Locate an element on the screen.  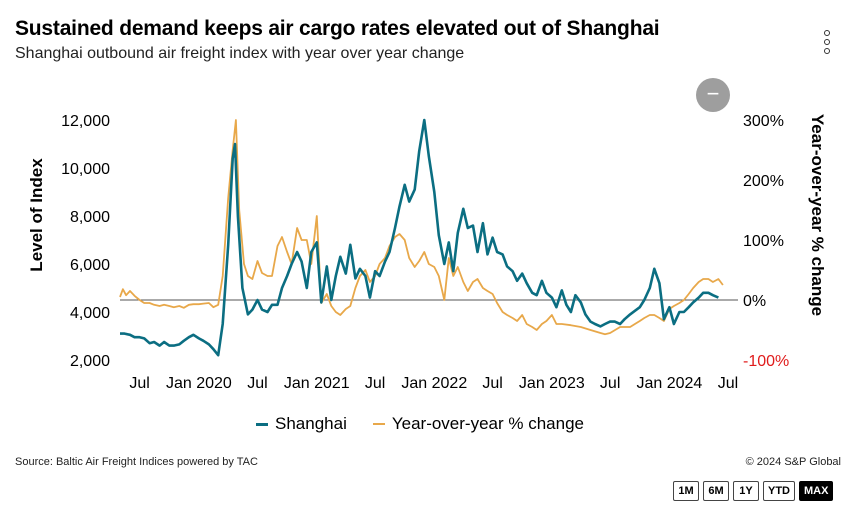
y-right-tick-label: 0% is located at coordinates (754, 301).